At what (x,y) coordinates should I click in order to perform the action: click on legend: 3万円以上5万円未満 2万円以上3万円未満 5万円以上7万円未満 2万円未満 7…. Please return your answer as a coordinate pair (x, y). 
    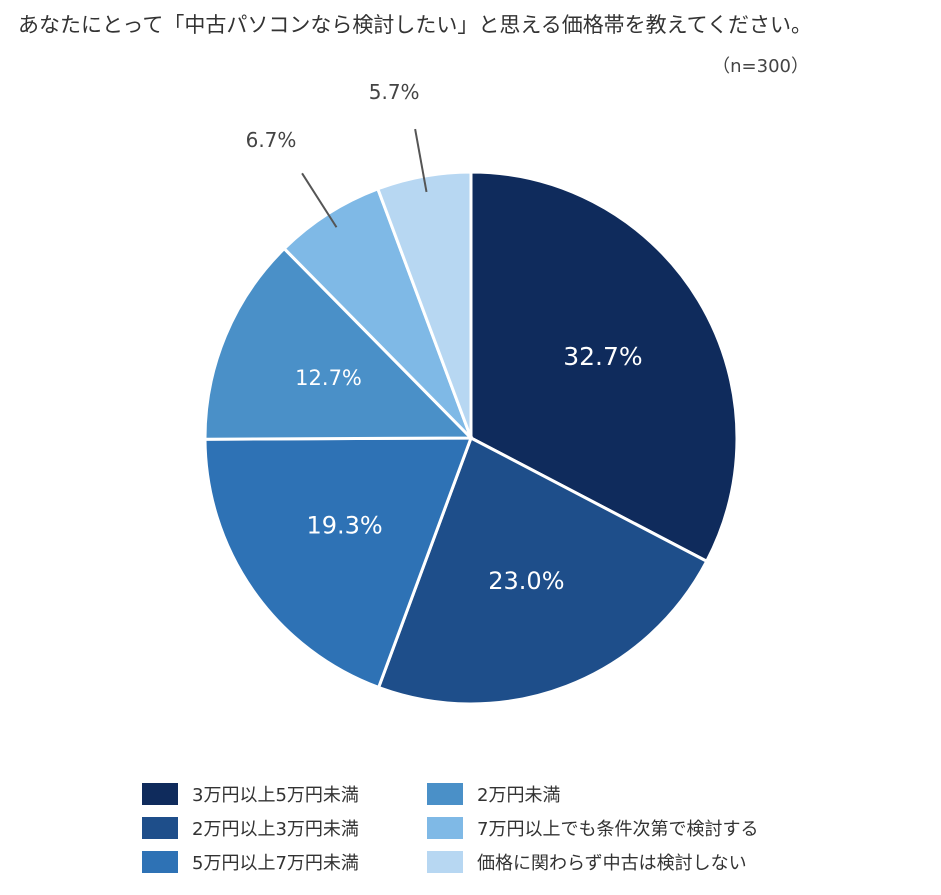
    Looking at the image, I should click on (492, 830).